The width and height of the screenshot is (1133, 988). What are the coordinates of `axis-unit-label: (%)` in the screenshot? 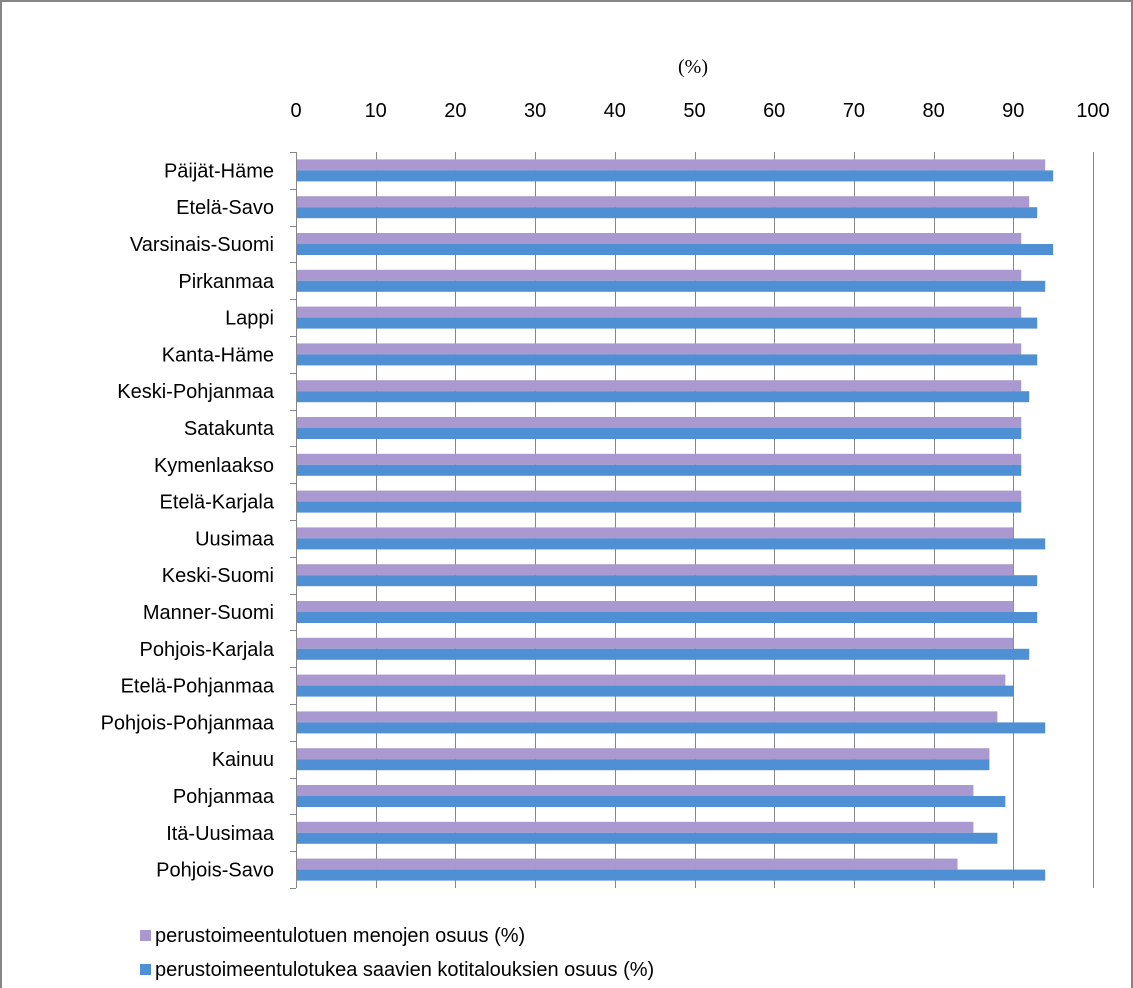 It's located at (693, 67).